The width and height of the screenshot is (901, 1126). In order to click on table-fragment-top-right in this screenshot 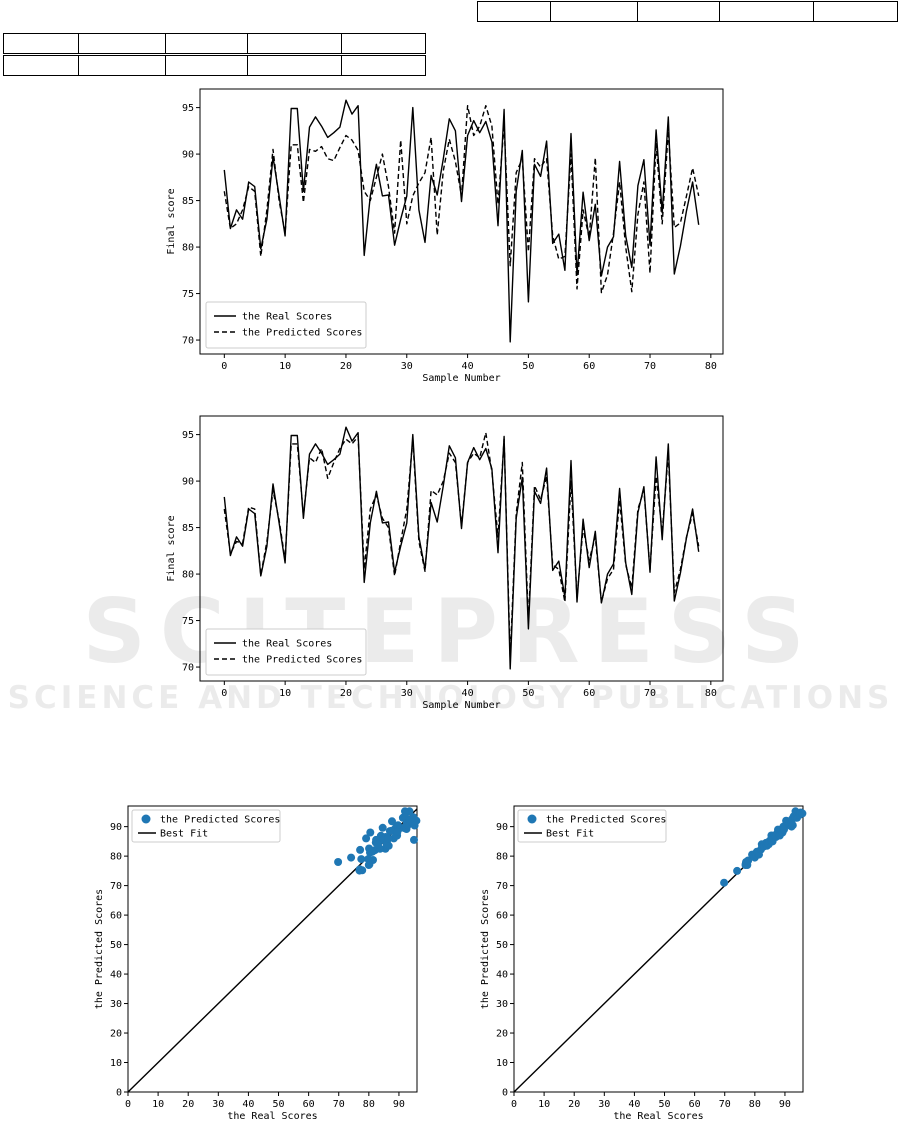, I will do `click(687, 11)`.